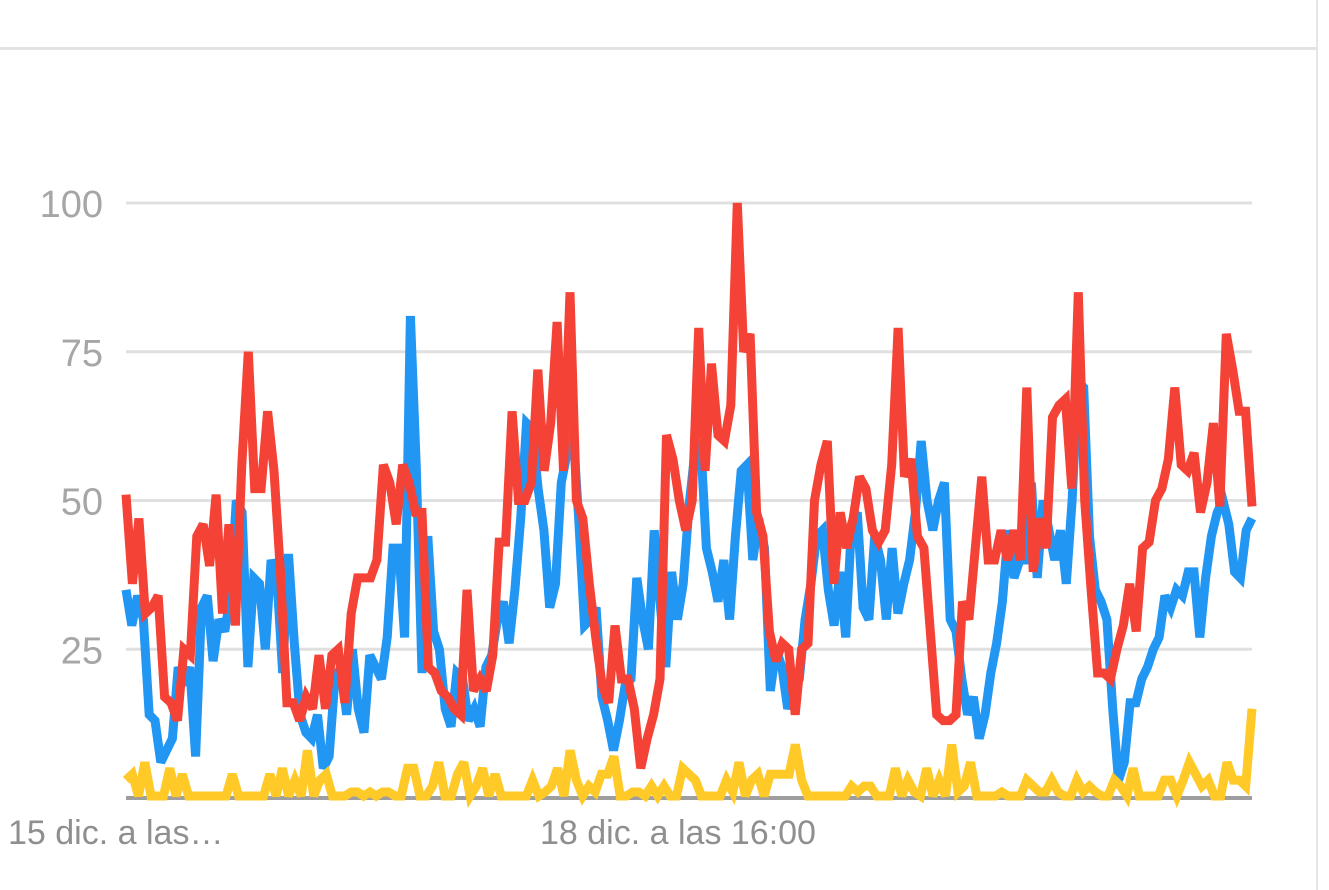 The width and height of the screenshot is (1329, 890). Describe the element at coordinates (71, 428) in the screenshot. I see `y-axis-labels: 25 50 75 100` at that location.